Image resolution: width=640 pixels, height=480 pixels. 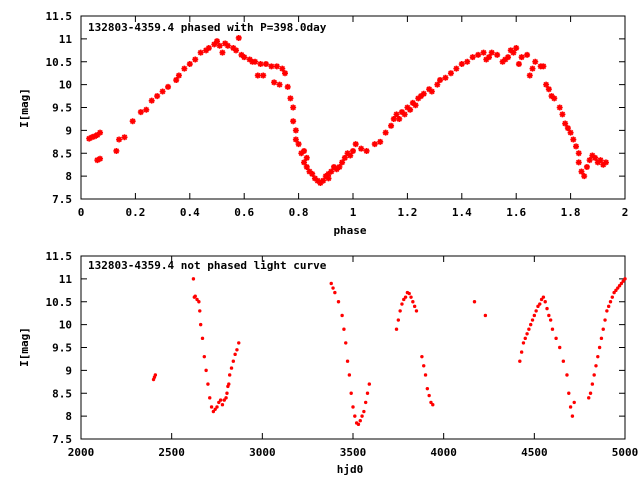 What do you see at coordinates (65, 85) in the screenshot?
I see `y-tick-label: 10` at bounding box center [65, 85].